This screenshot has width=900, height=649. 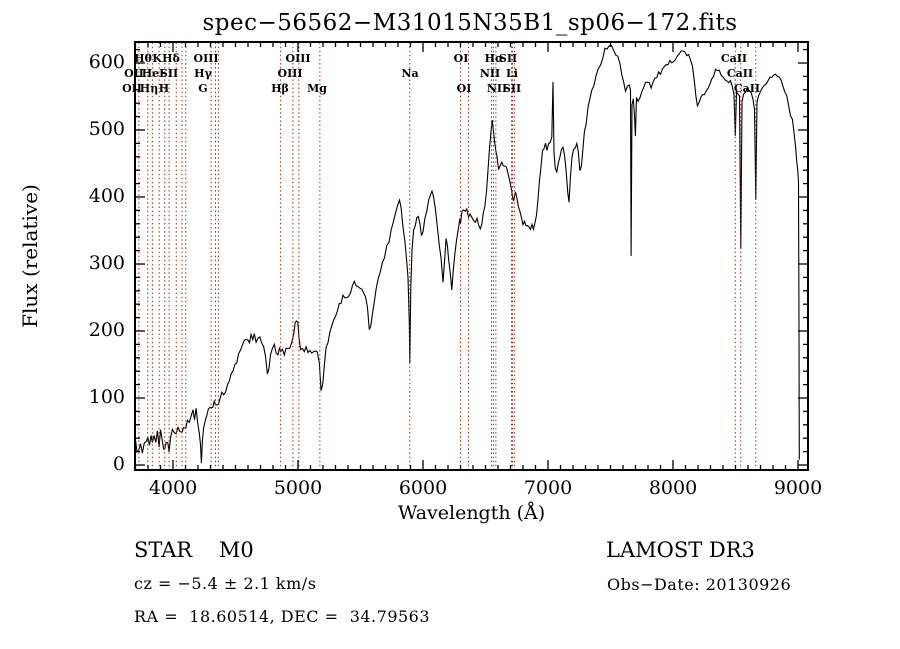 I want to click on y-tick-label: 400, so click(x=106, y=196).